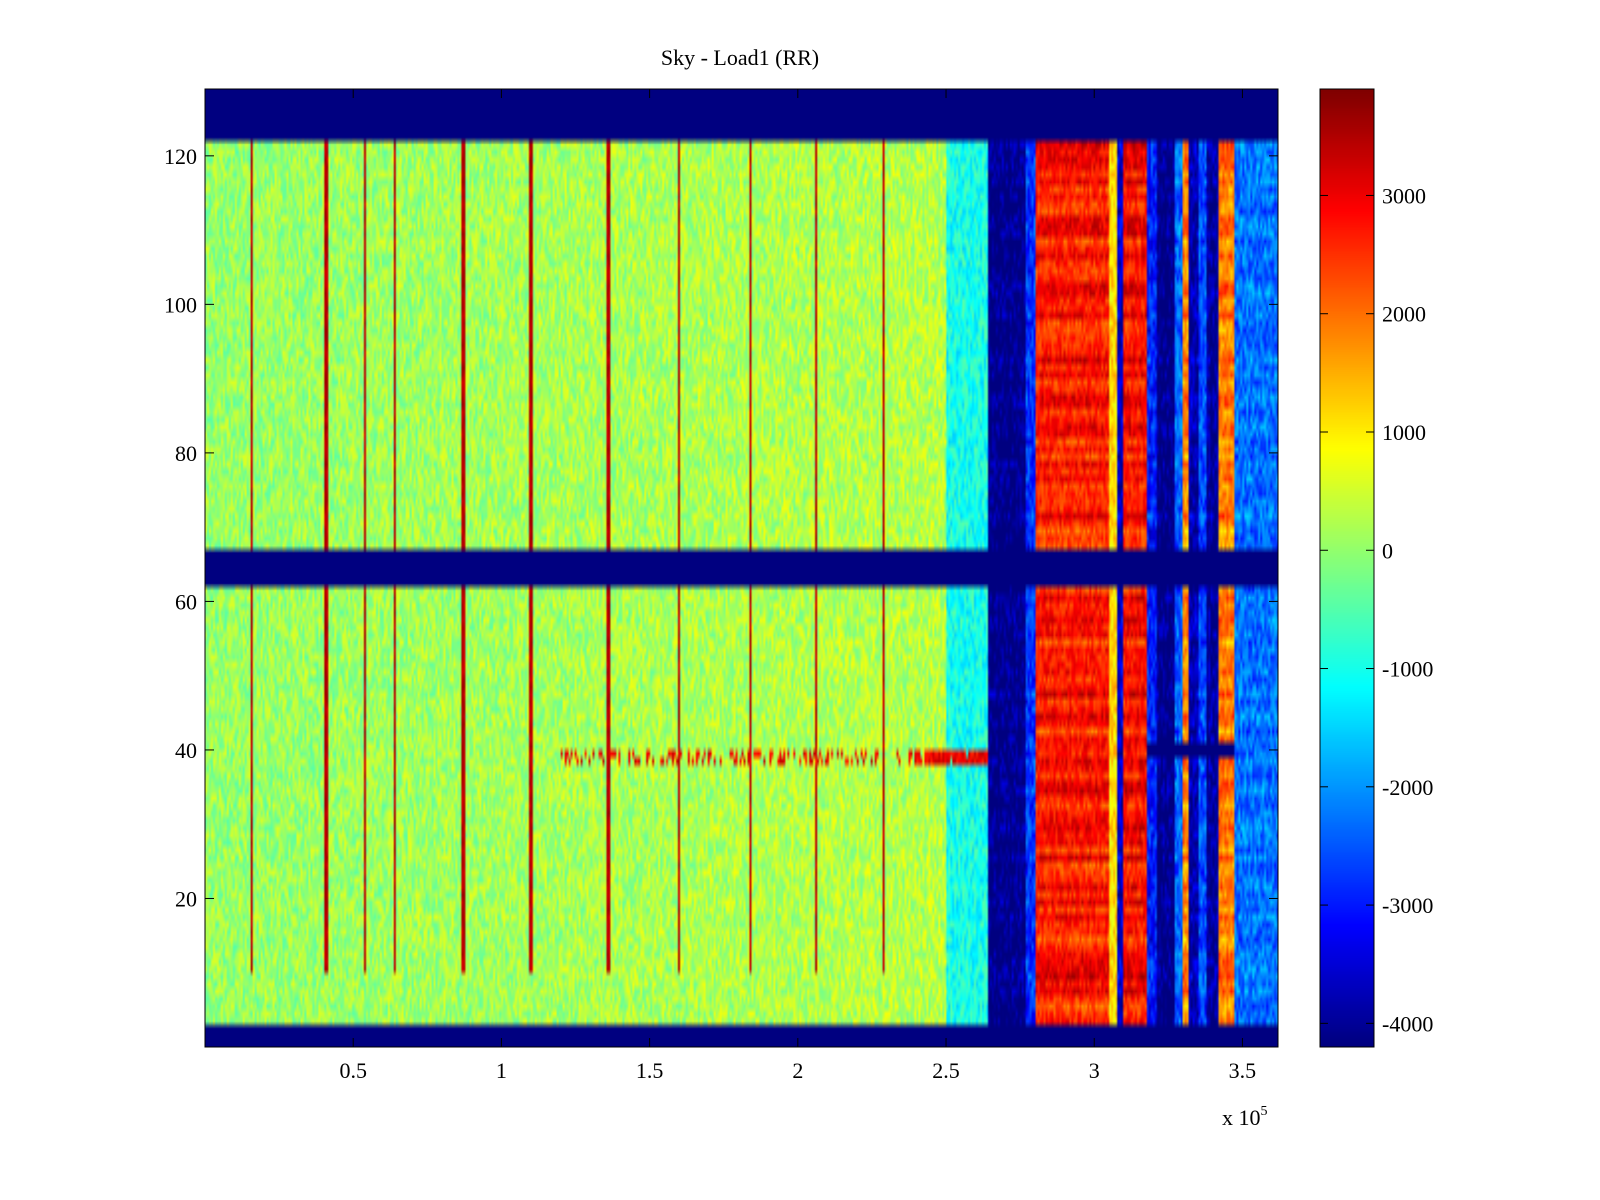 The width and height of the screenshot is (1600, 1200). What do you see at coordinates (180, 156) in the screenshot?
I see `y-tick-label: 120` at bounding box center [180, 156].